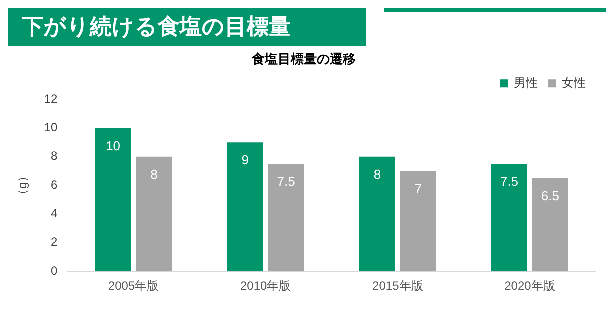 This screenshot has width=614, height=324. What do you see at coordinates (187, 27) in the screenshot?
I see `chart-title: 下がり続ける食塩の目標量` at bounding box center [187, 27].